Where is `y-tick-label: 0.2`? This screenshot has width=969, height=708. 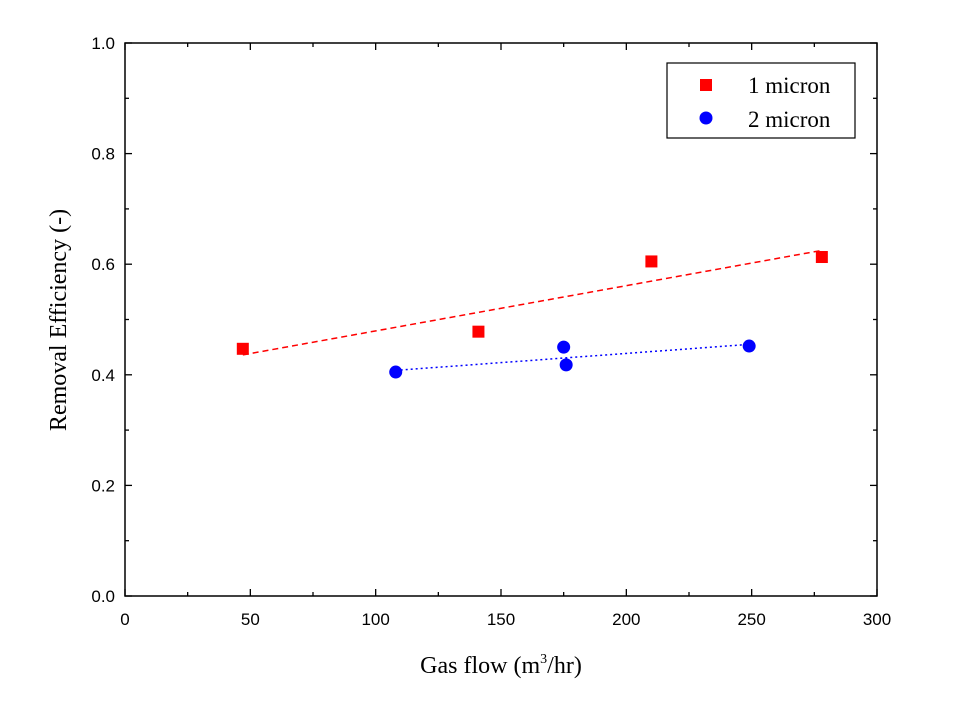 y-tick-label: 0.2 is located at coordinates (103, 485).